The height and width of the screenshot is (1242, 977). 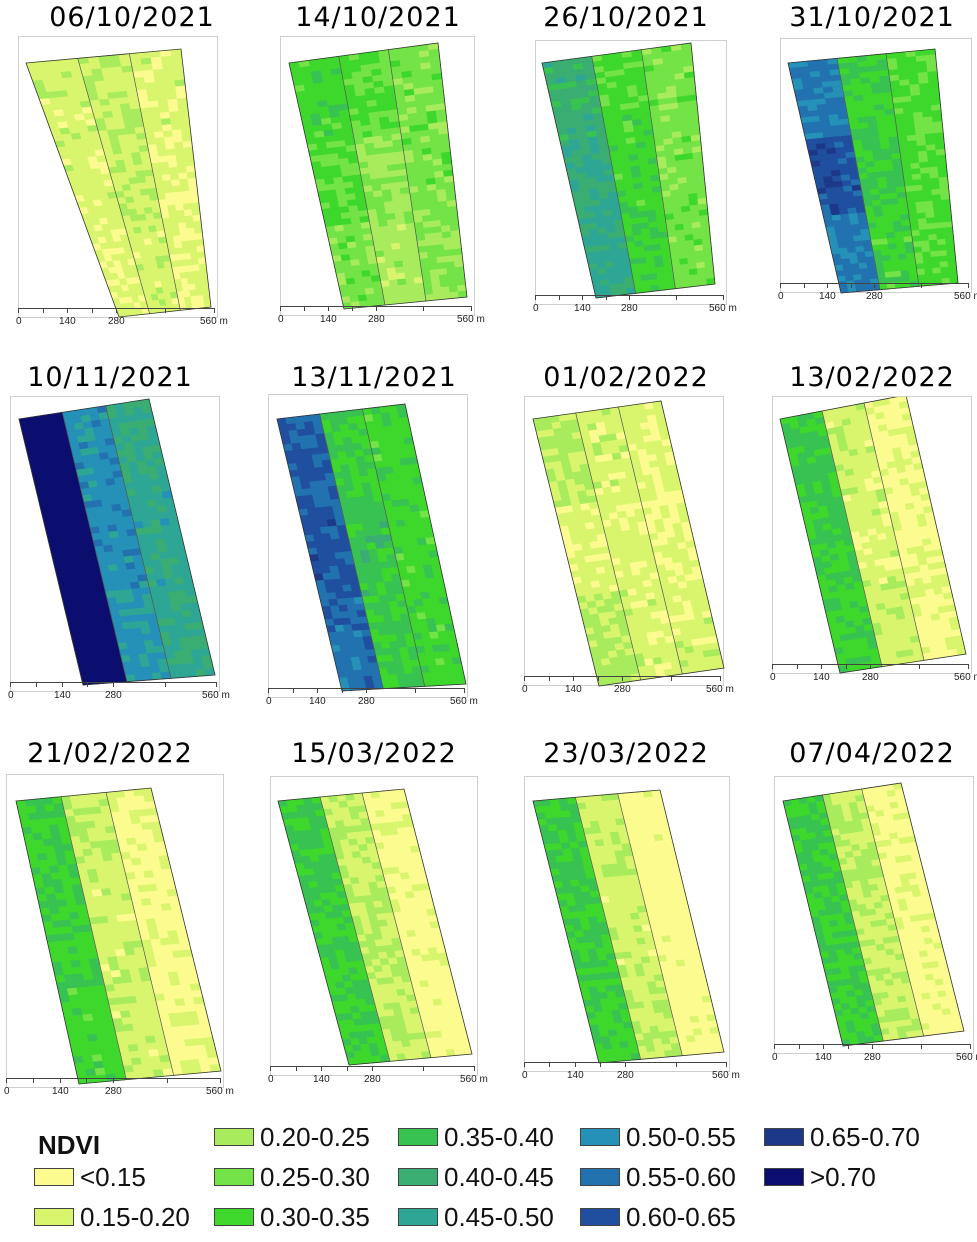 What do you see at coordinates (873, 535) in the screenshot?
I see `field-map` at bounding box center [873, 535].